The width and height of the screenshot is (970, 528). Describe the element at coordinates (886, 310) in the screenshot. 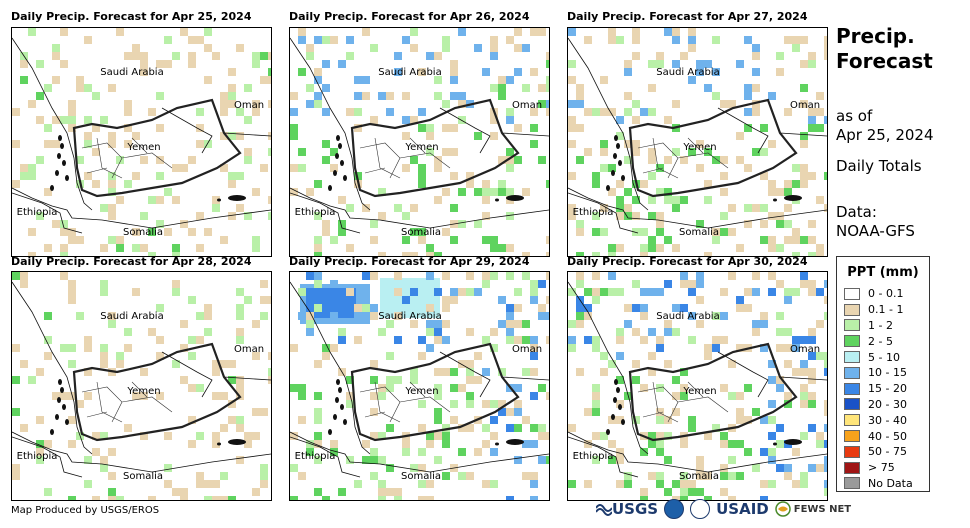

I see `legend-label: 0.1 - 1` at that location.